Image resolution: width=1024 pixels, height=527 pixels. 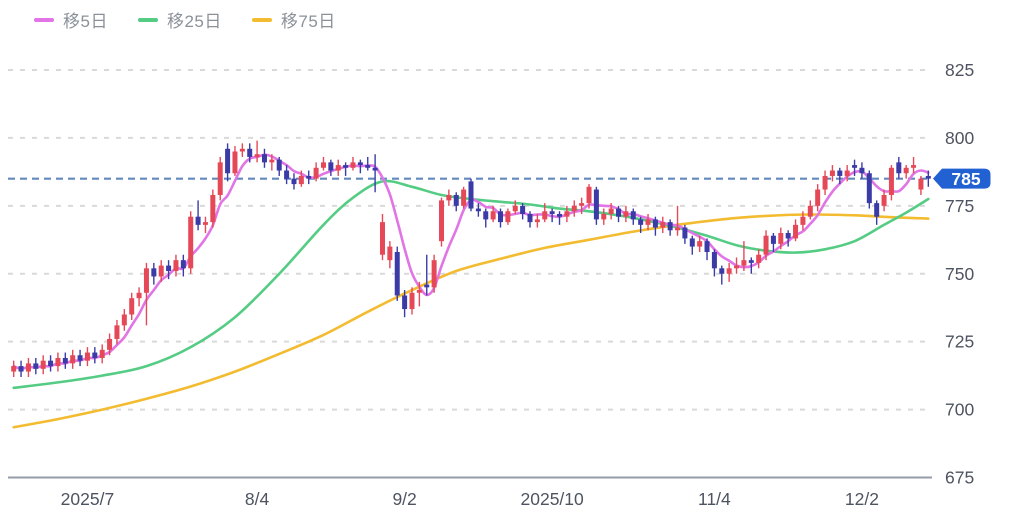 What do you see at coordinates (293, 19) in the screenshot?
I see `legend-item-ma75: 移75日` at bounding box center [293, 19].